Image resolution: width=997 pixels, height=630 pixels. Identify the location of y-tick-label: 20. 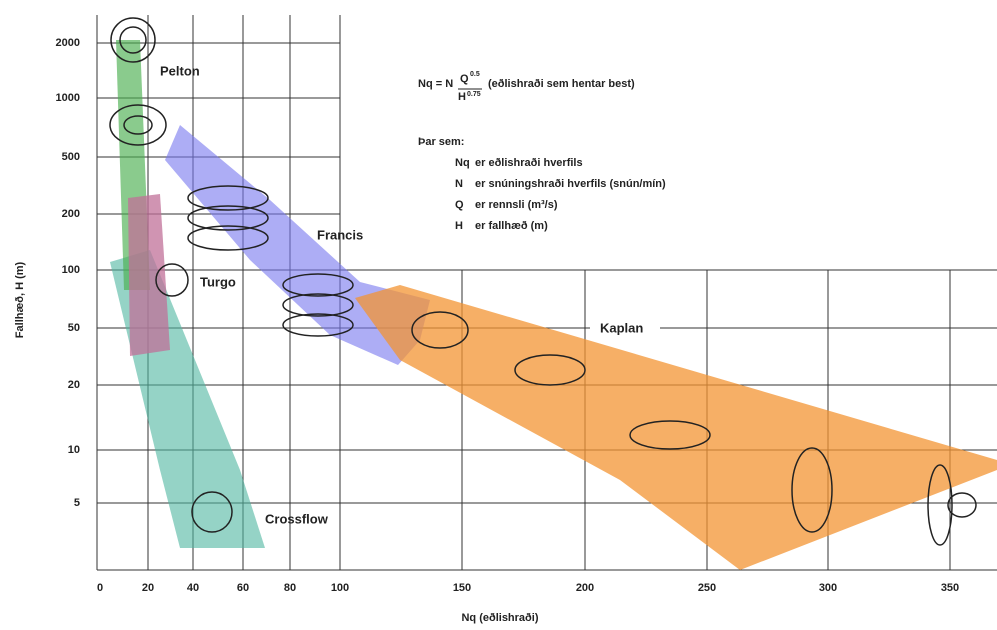
(74, 385).